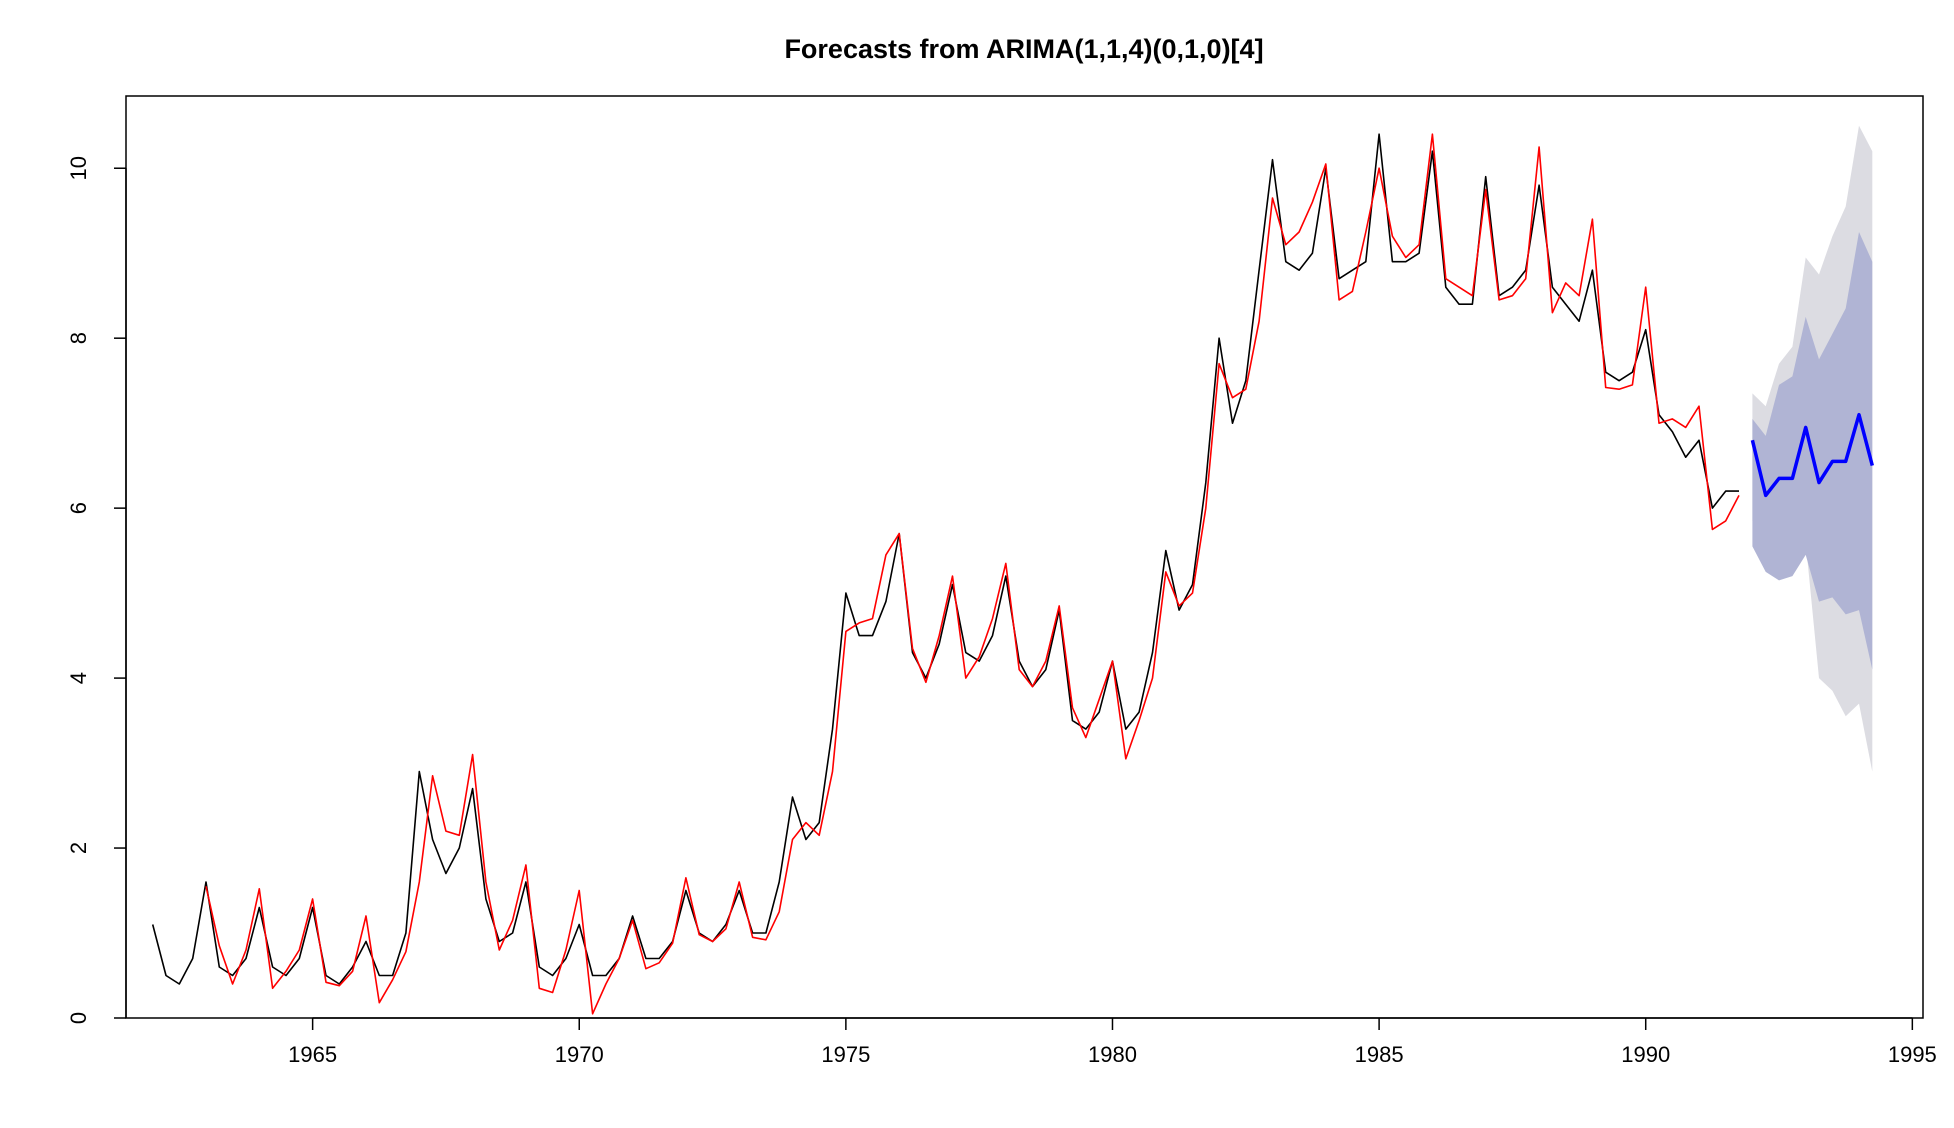 Image resolution: width=1954 pixels, height=1128 pixels. What do you see at coordinates (1023, 49) in the screenshot?
I see `chart-title: Forecasts from ARIMA(1,1,4)(0,1,0)[4]` at bounding box center [1023, 49].